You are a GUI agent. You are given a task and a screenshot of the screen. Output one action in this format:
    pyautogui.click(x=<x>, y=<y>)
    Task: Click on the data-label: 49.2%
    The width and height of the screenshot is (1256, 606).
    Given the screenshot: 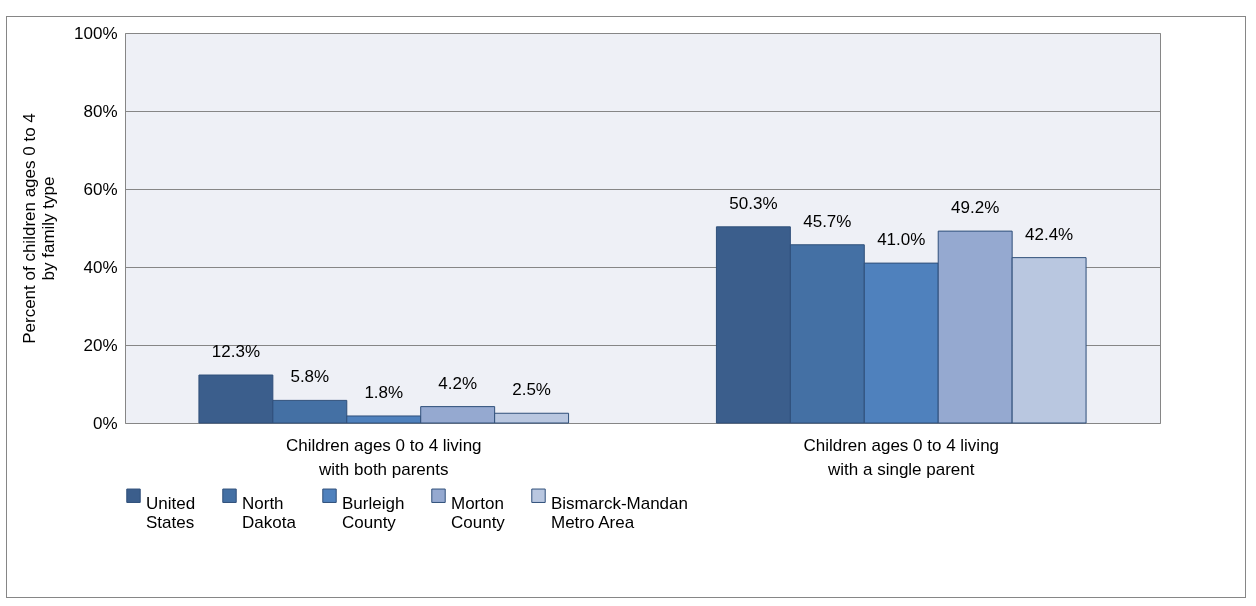 What is the action you would take?
    pyautogui.click(x=975, y=208)
    